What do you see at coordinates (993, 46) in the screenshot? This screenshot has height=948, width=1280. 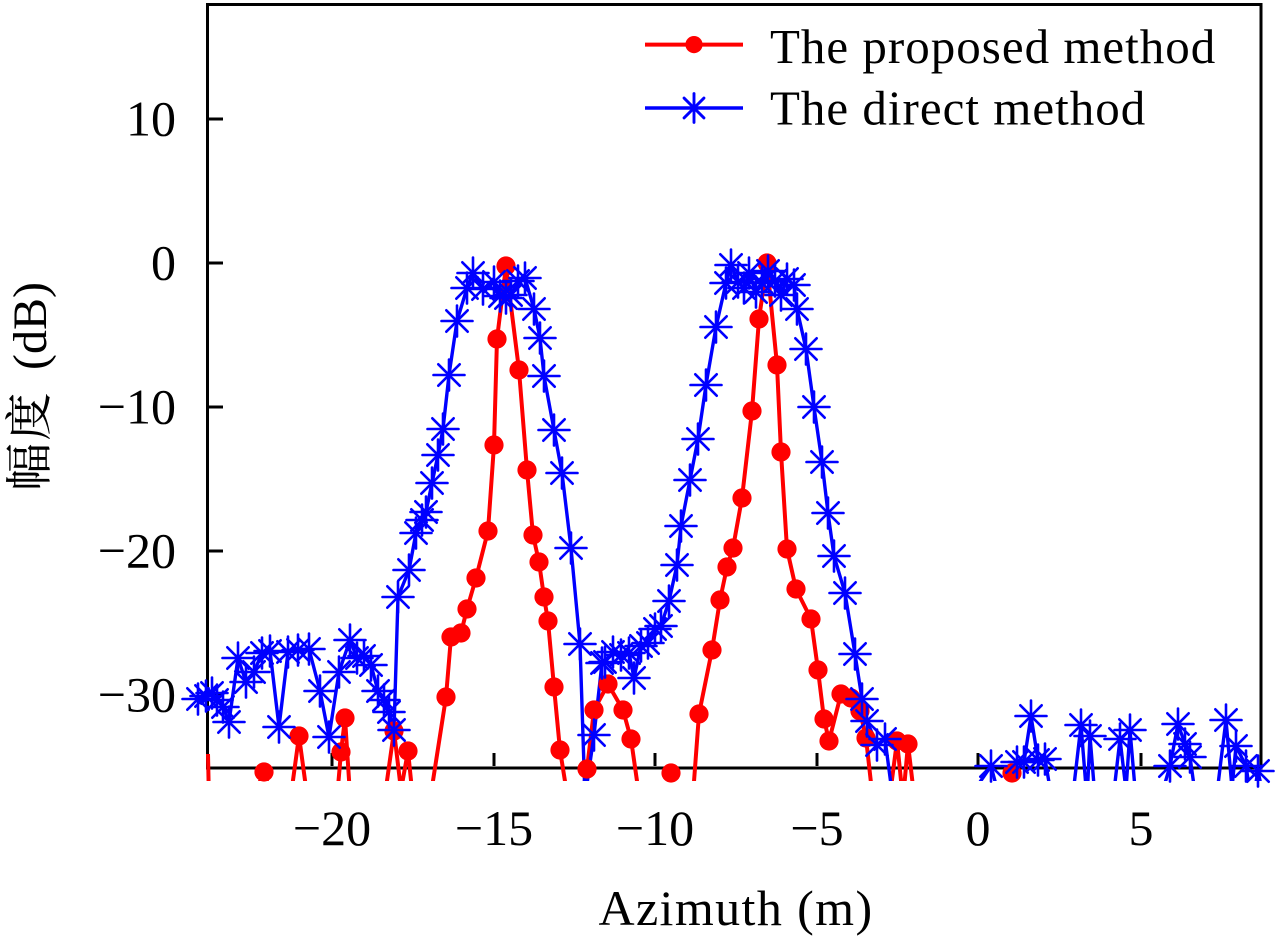 I see `svg-text: The proposed method` at bounding box center [993, 46].